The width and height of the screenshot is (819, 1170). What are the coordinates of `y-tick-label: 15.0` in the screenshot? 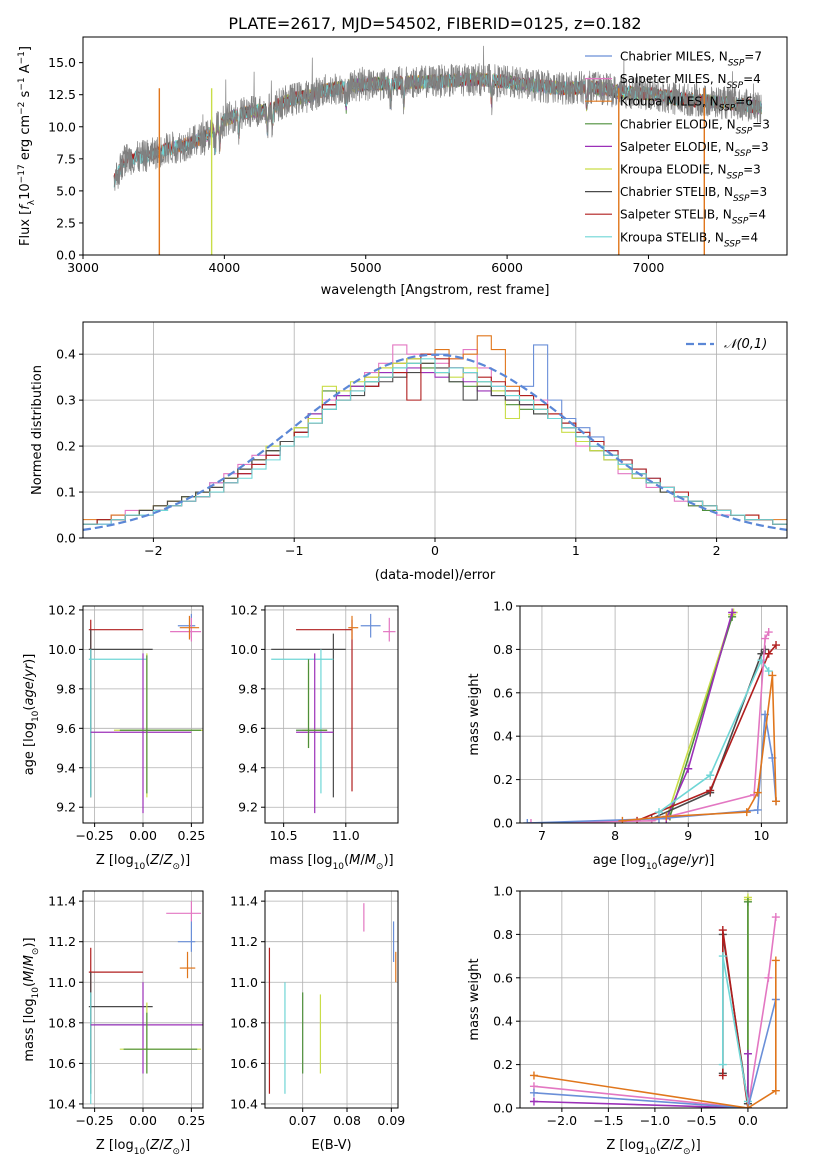 It's located at (62, 62).